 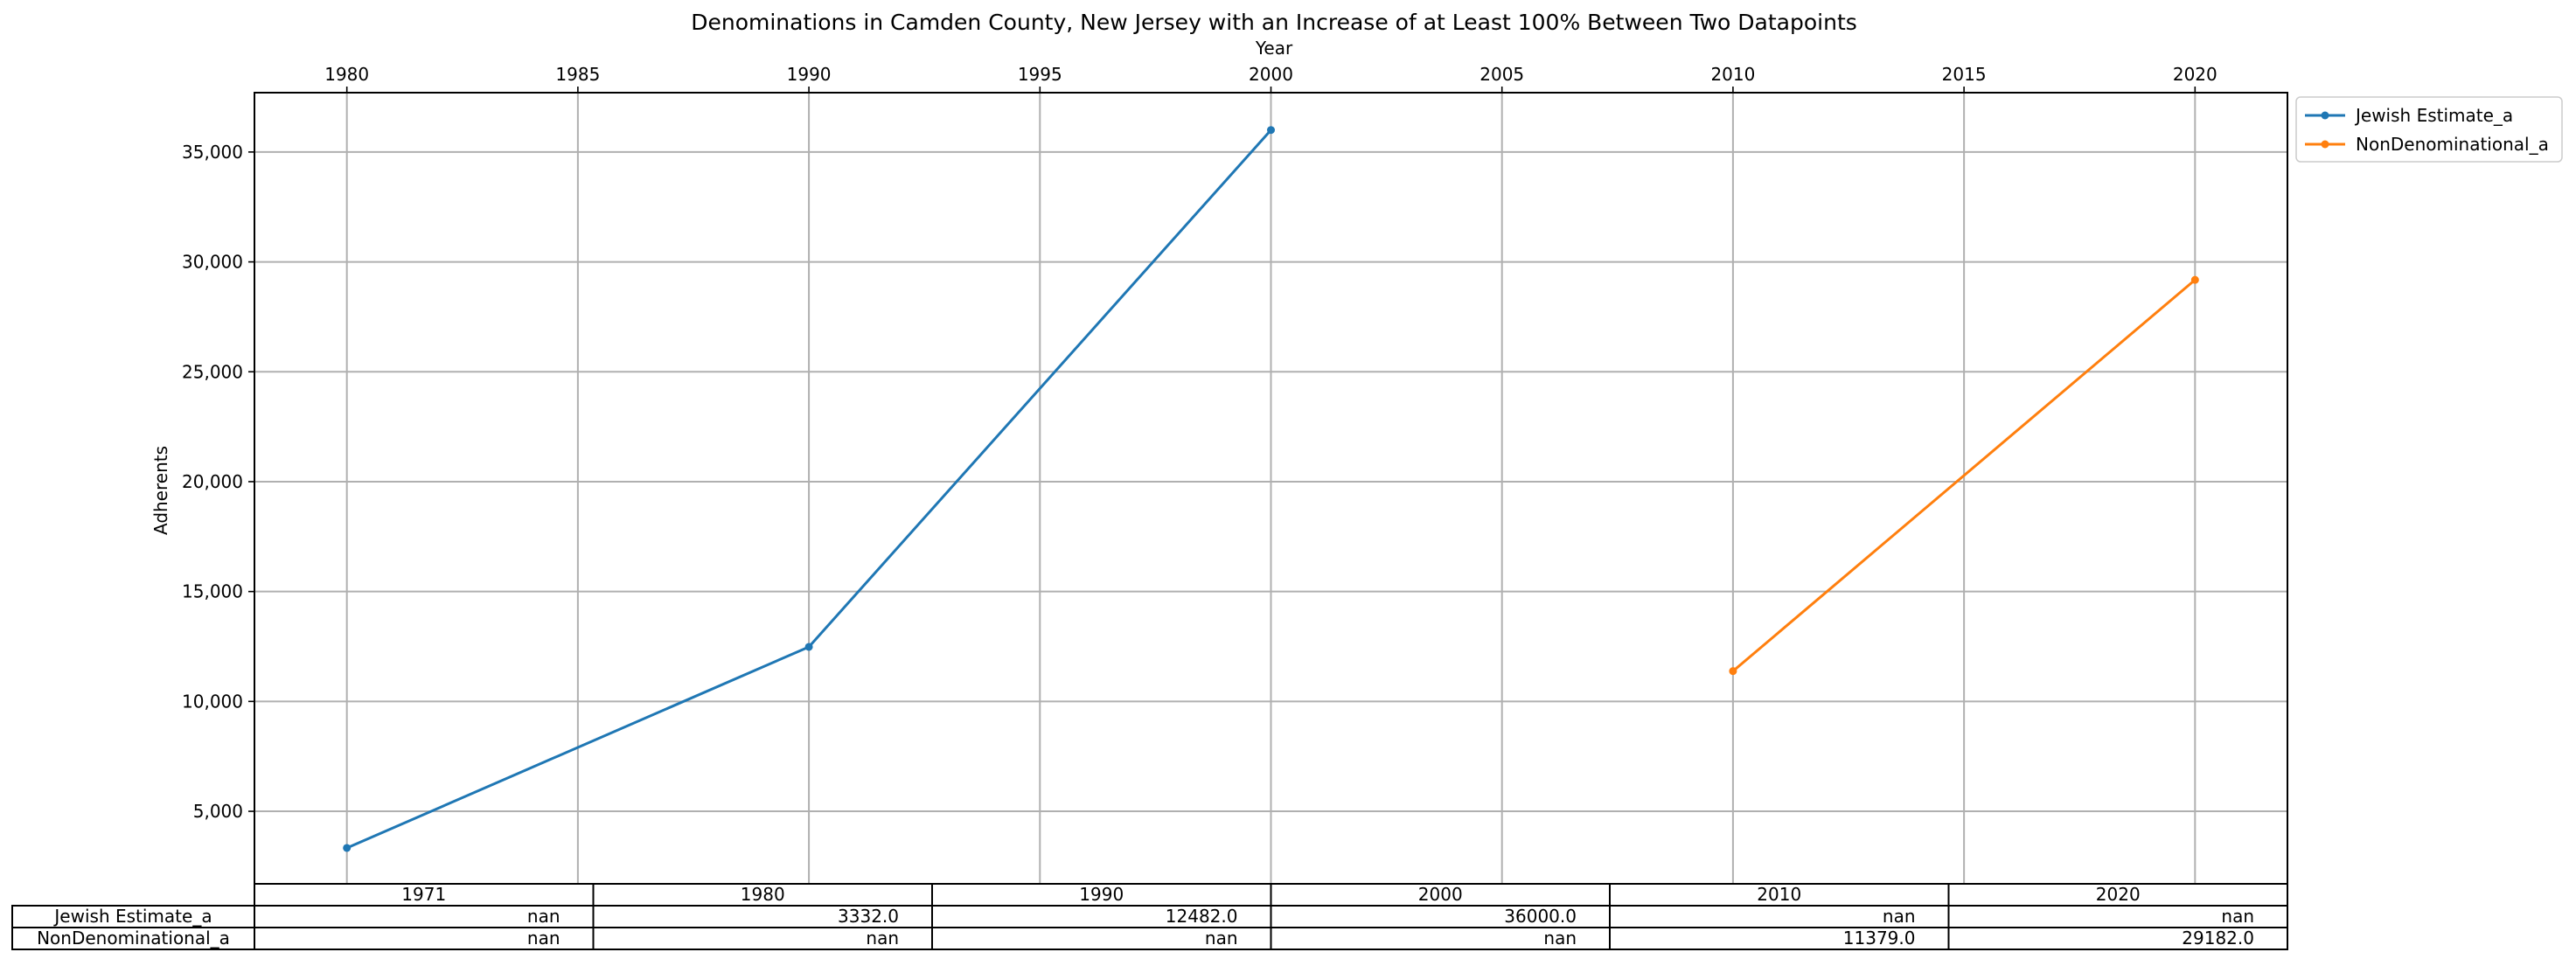 I want to click on table-column-header: 2000, so click(x=1440, y=895).